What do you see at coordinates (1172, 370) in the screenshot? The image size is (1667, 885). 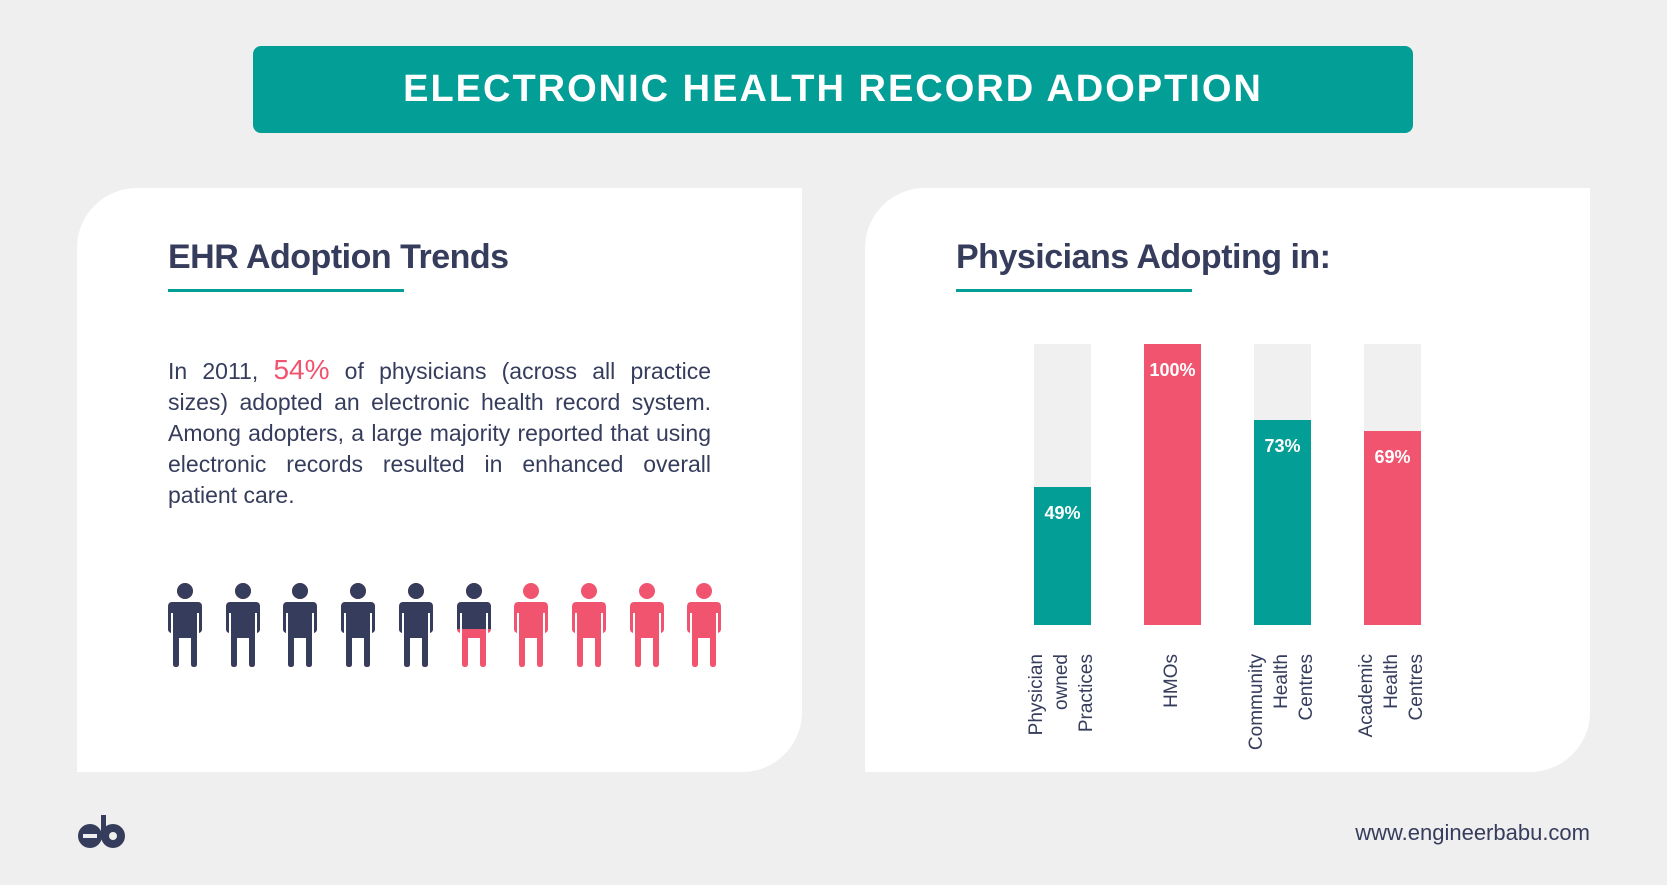 I see `bar-value-label: 100%` at bounding box center [1172, 370].